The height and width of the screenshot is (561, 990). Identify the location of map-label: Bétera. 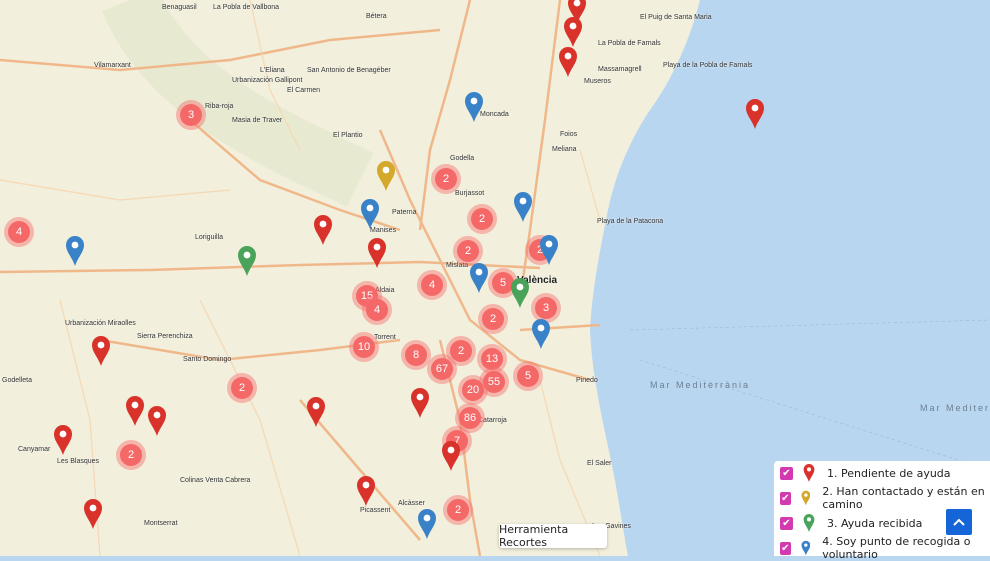
(376, 16).